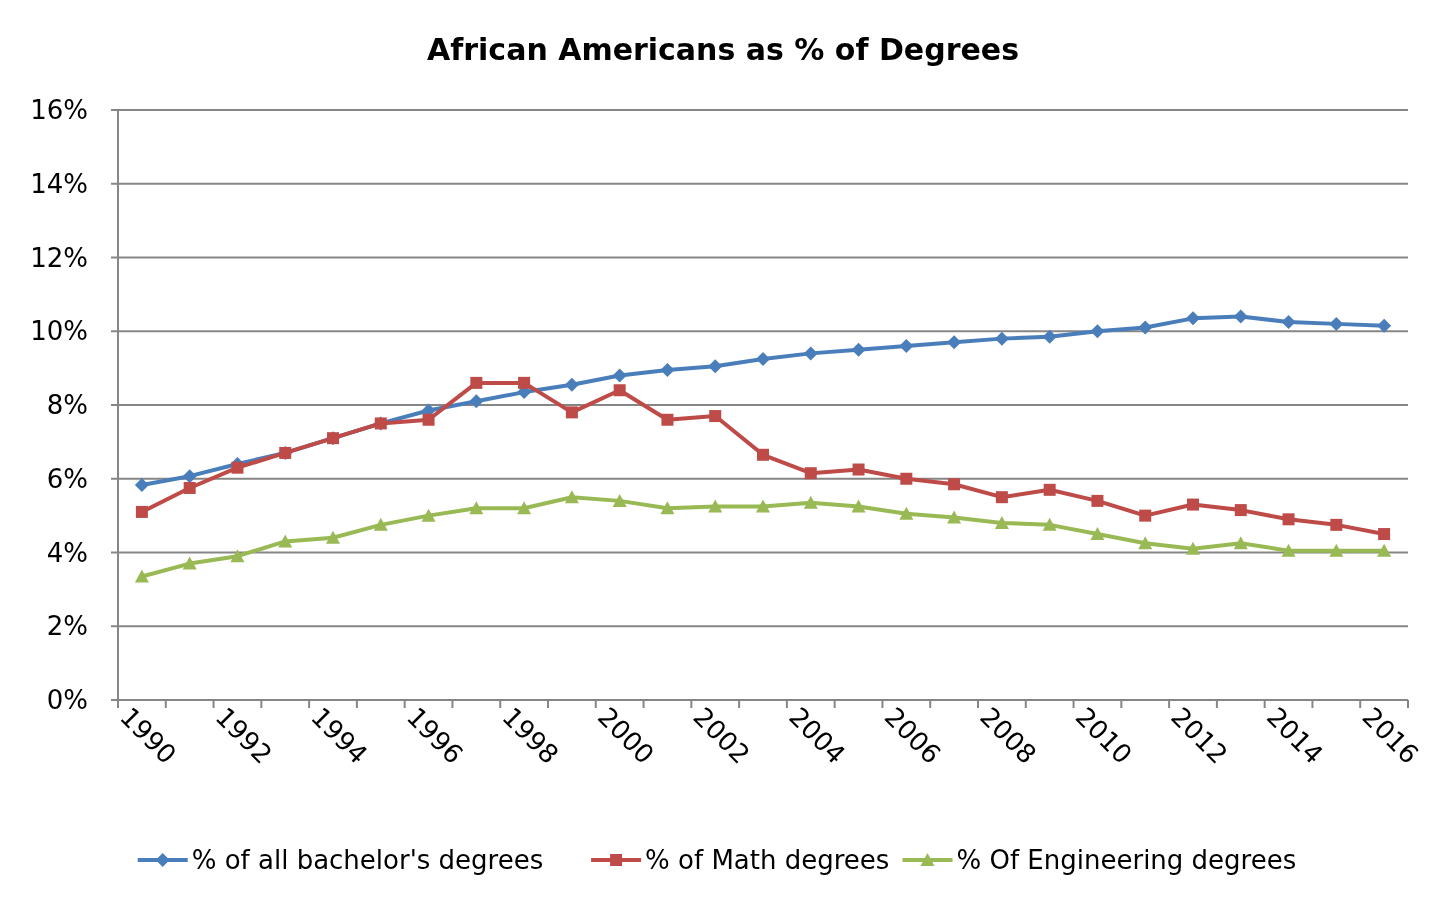  I want to click on y-tick-label: 8%, so click(67, 405).